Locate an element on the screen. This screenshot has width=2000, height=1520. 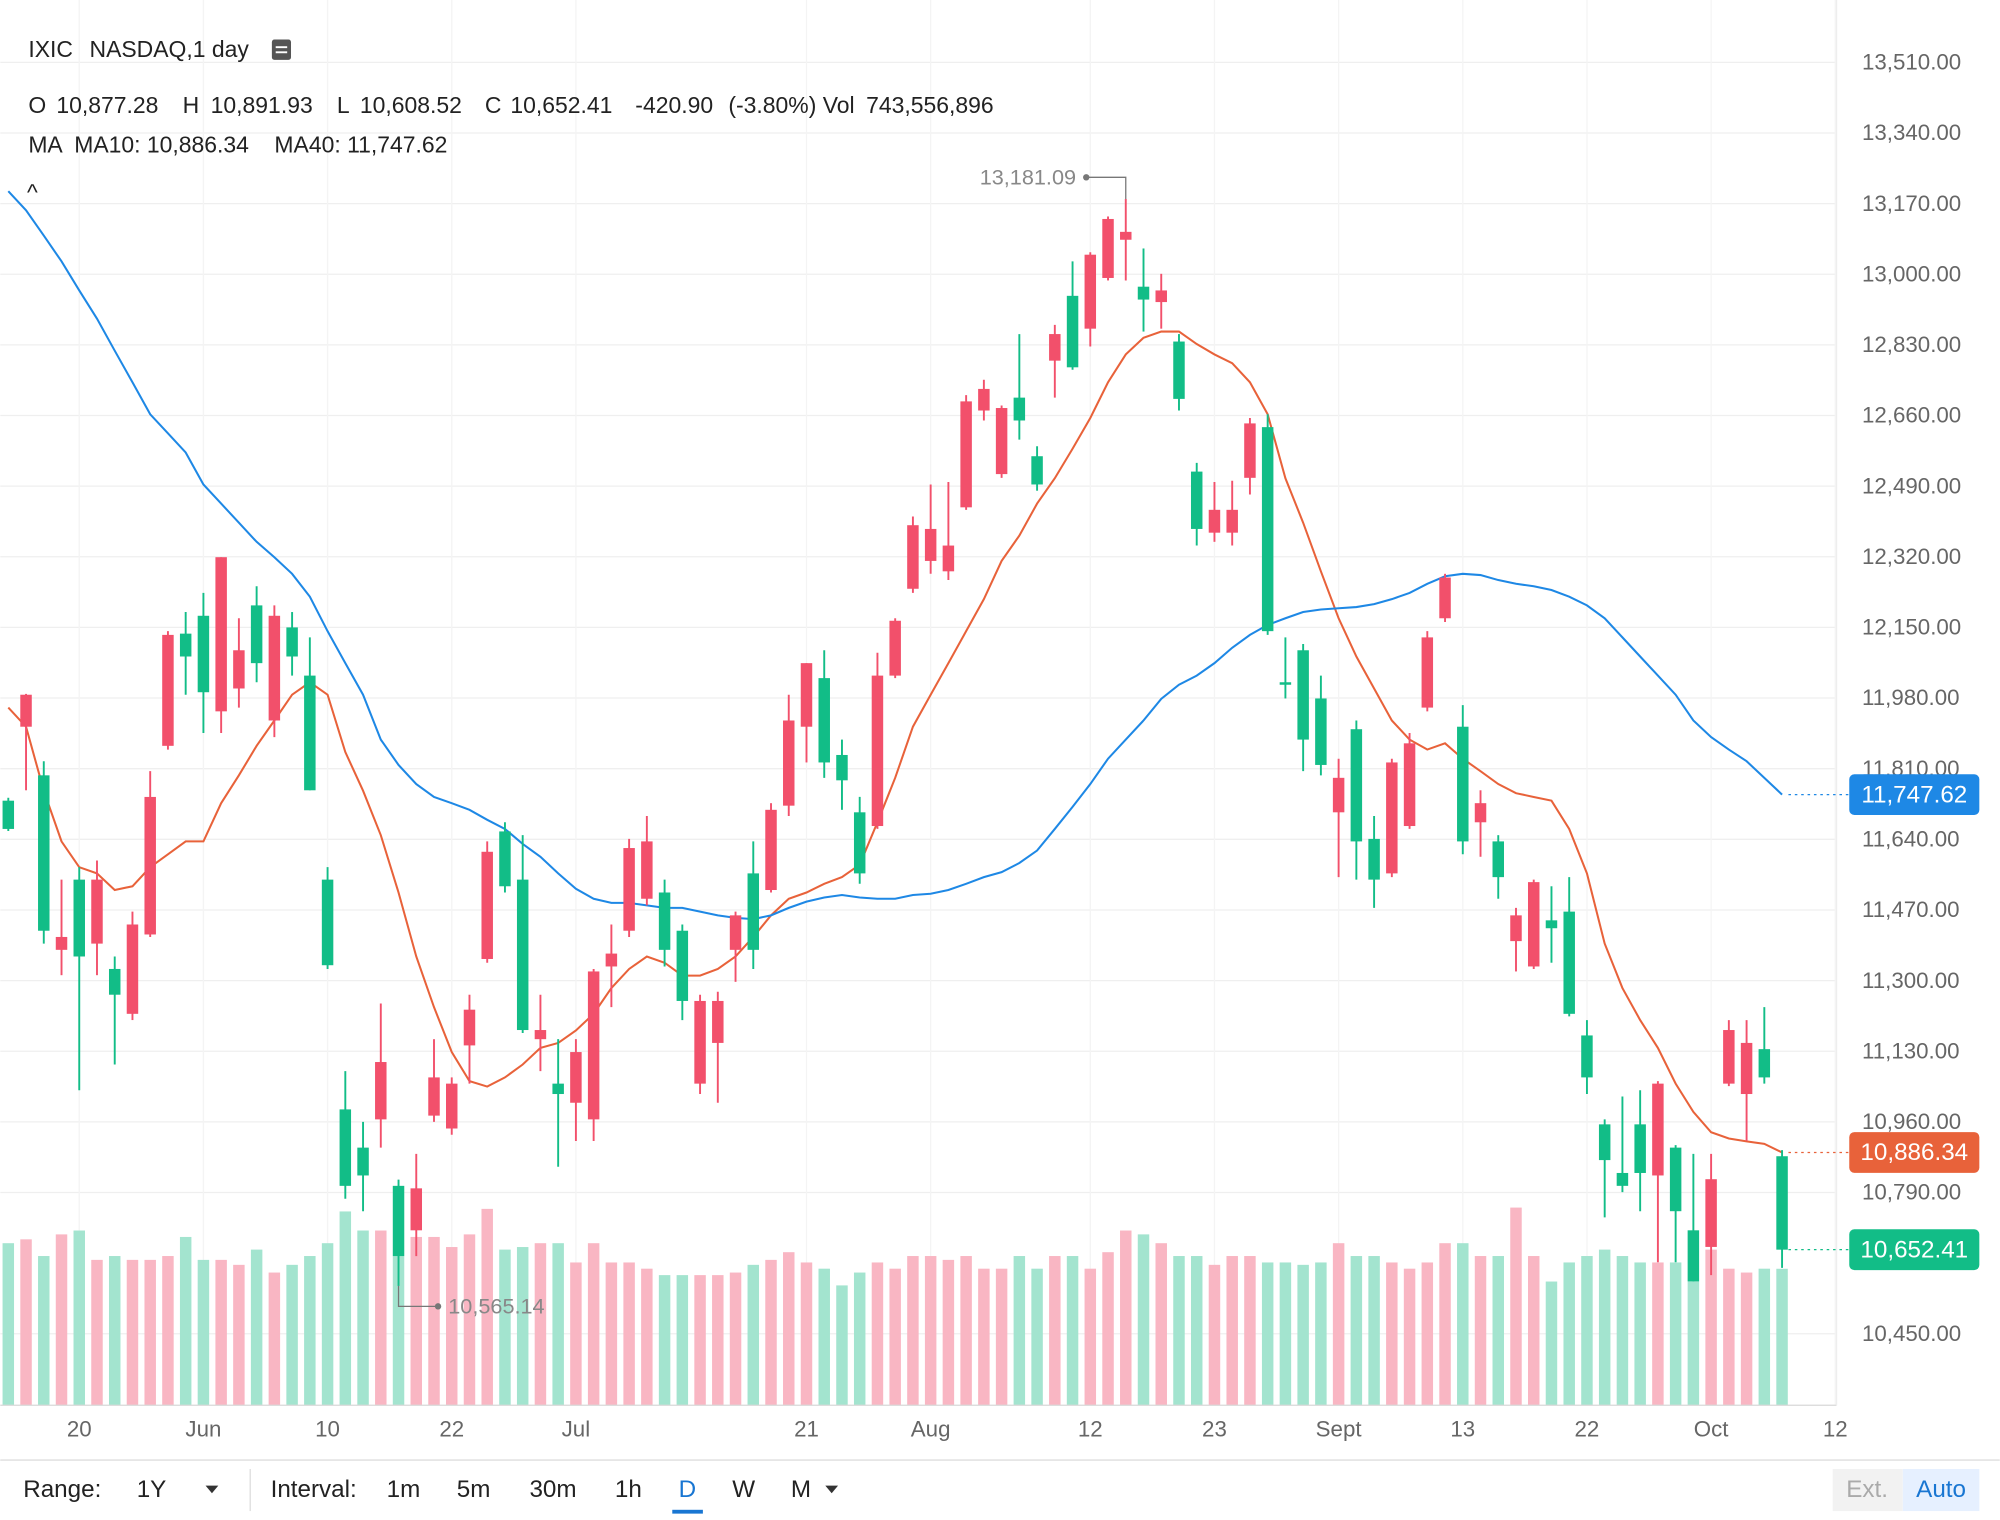
low-marker-line is located at coordinates (418, 1296).